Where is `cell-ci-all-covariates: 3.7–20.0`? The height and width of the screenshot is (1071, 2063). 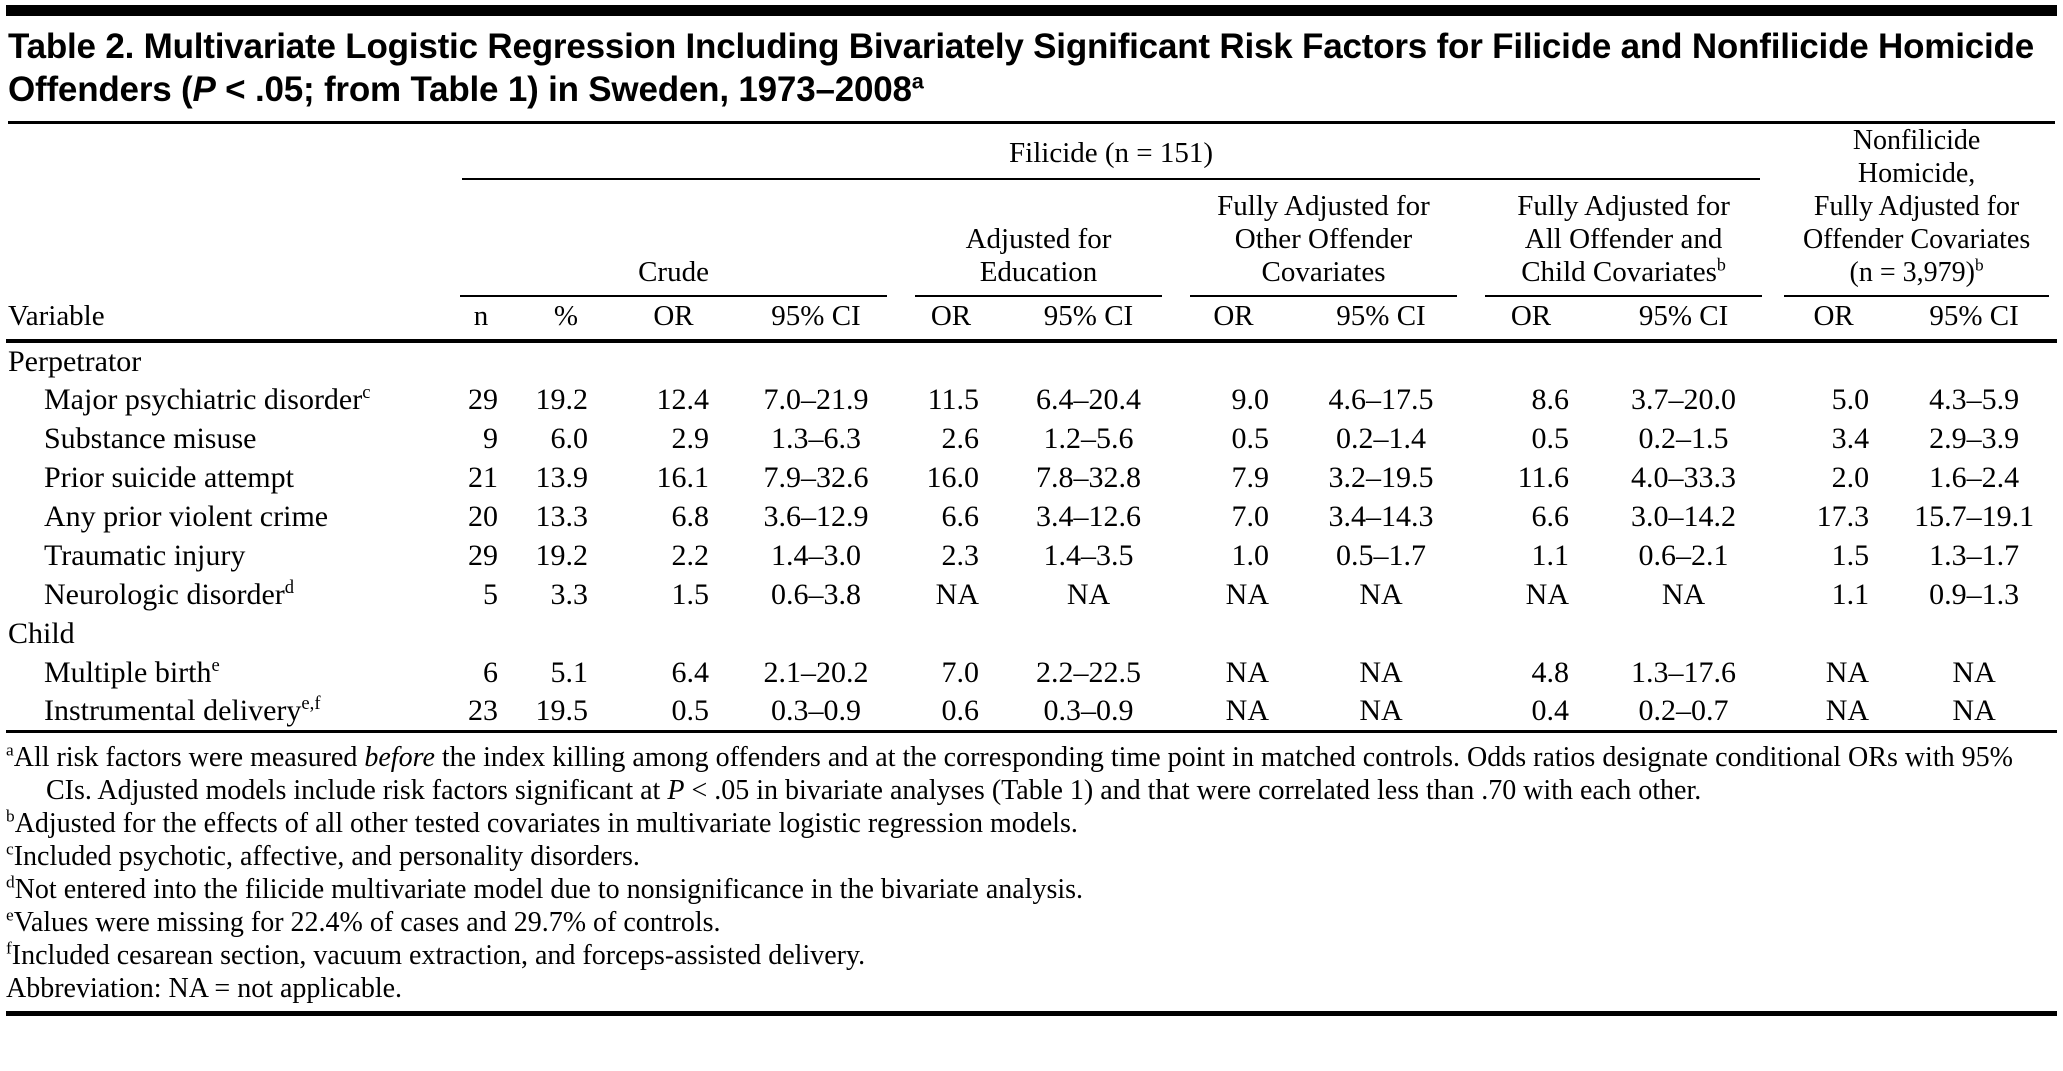
cell-ci-all-covariates: 3.7–20.0 is located at coordinates (1684, 399).